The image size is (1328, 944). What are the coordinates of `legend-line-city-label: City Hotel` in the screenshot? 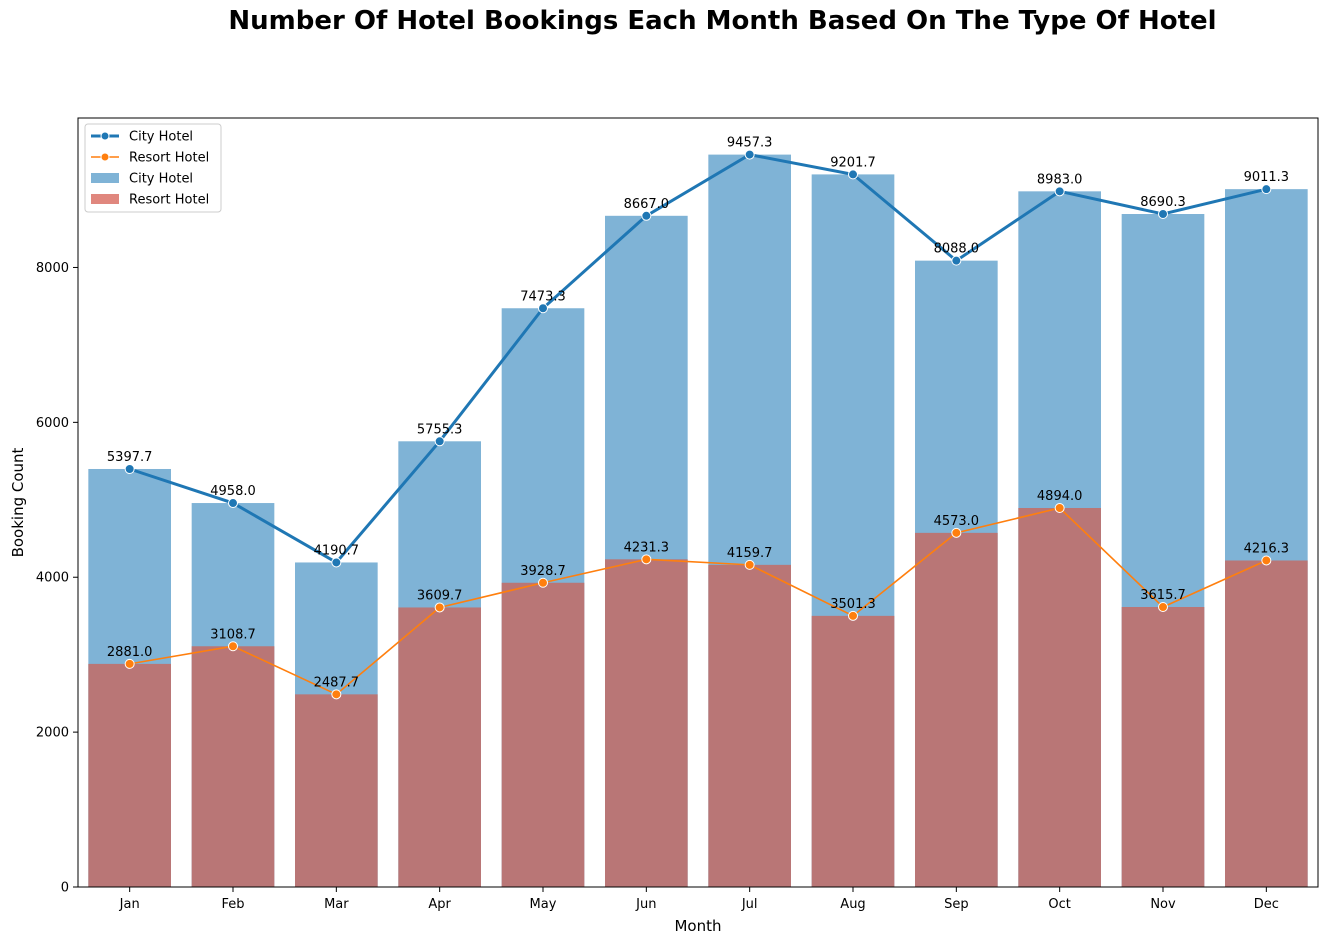 It's located at (161, 137).